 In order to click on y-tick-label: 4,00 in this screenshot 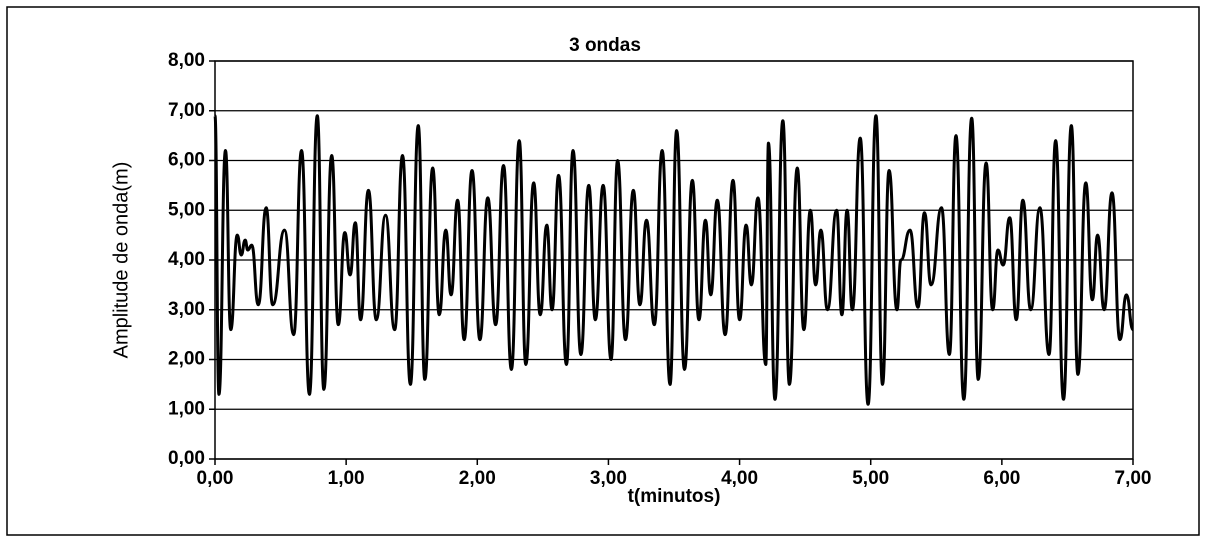, I will do `click(186, 259)`.